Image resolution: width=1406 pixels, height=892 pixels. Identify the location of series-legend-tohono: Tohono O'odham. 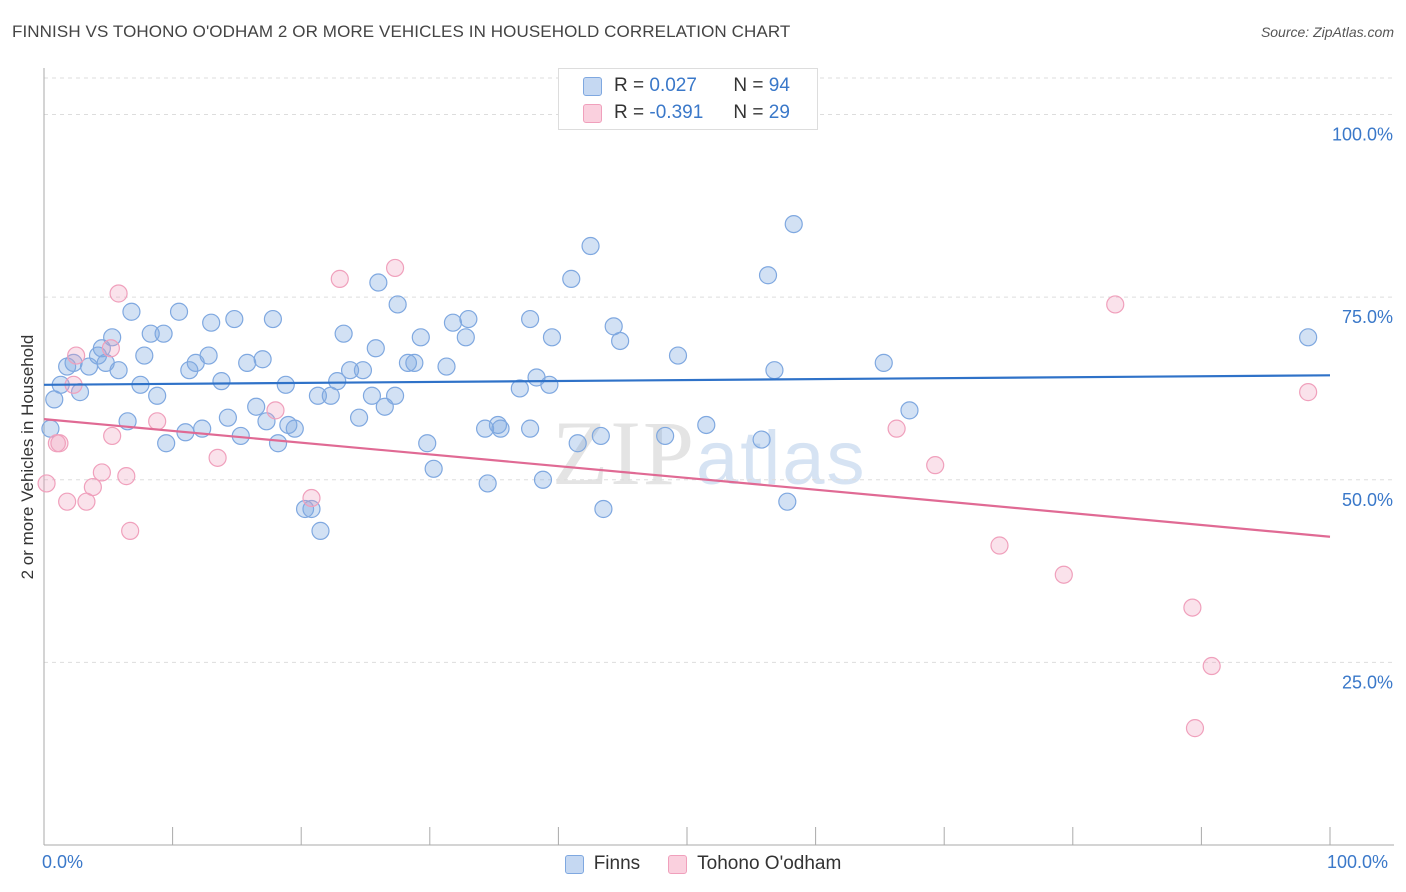
(754, 864).